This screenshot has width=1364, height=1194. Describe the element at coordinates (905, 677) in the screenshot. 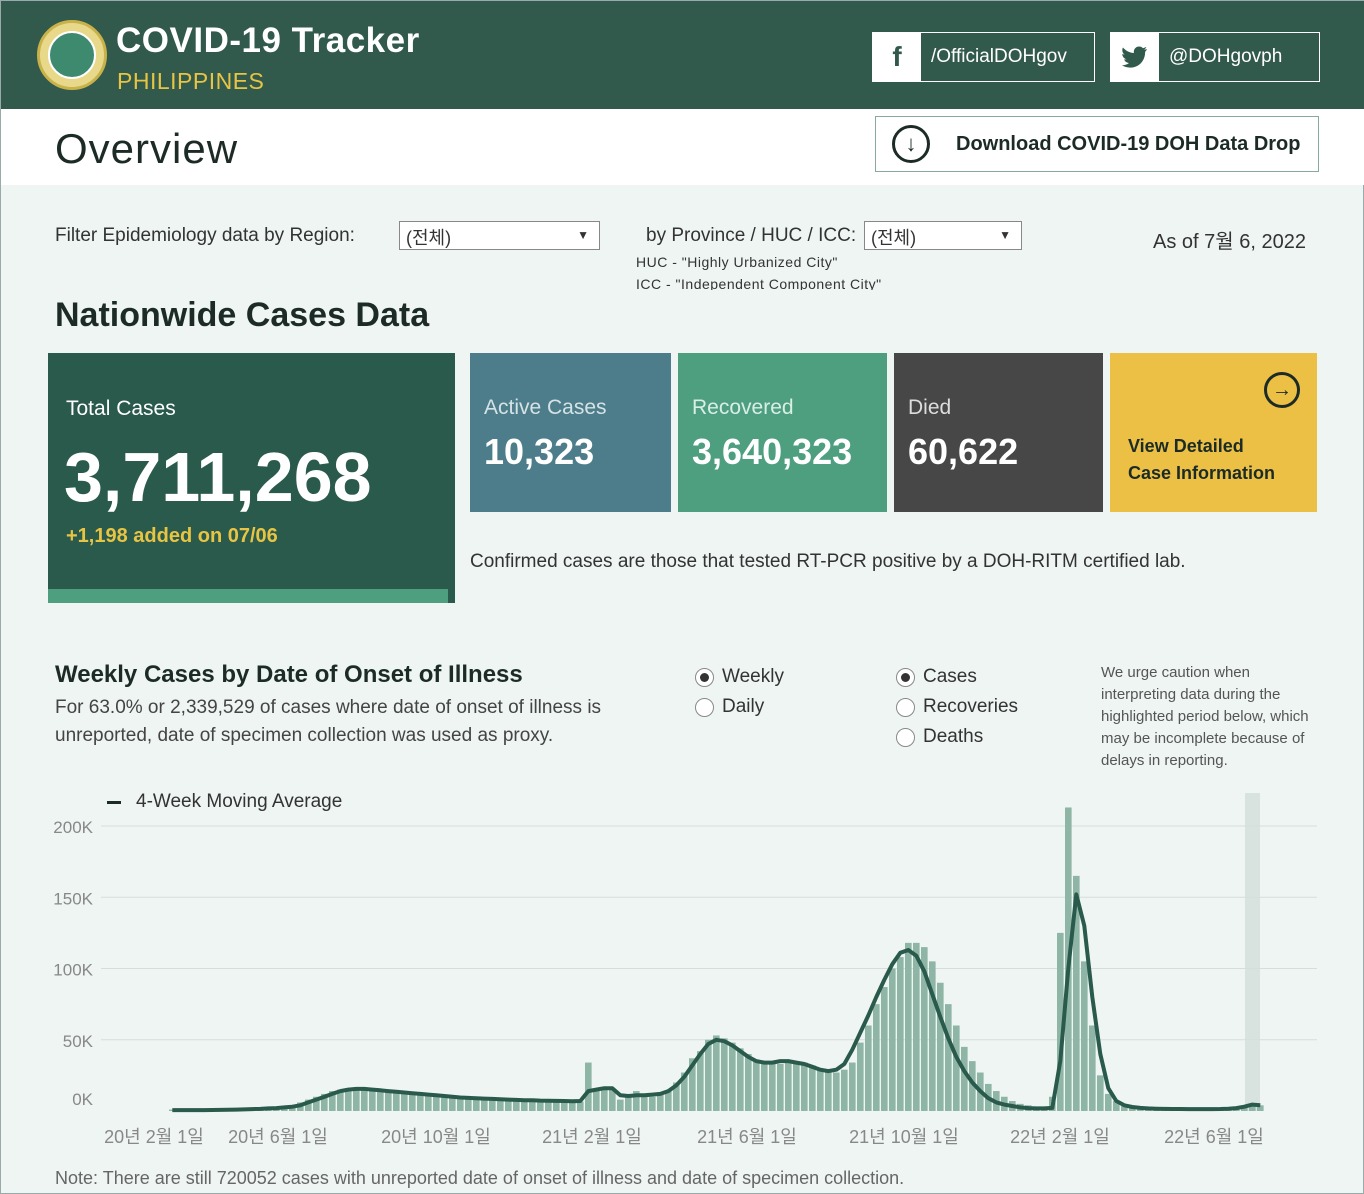

I see `radio-selected-dot` at that location.